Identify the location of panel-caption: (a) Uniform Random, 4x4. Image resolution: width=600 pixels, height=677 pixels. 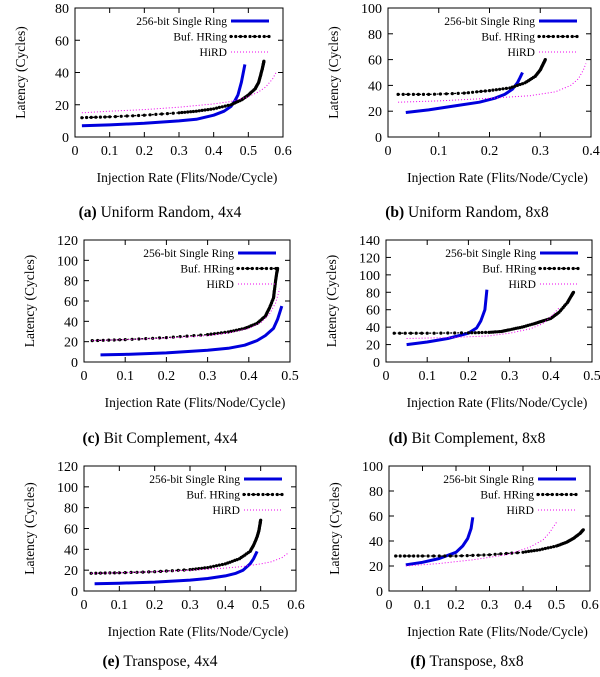
(160, 212).